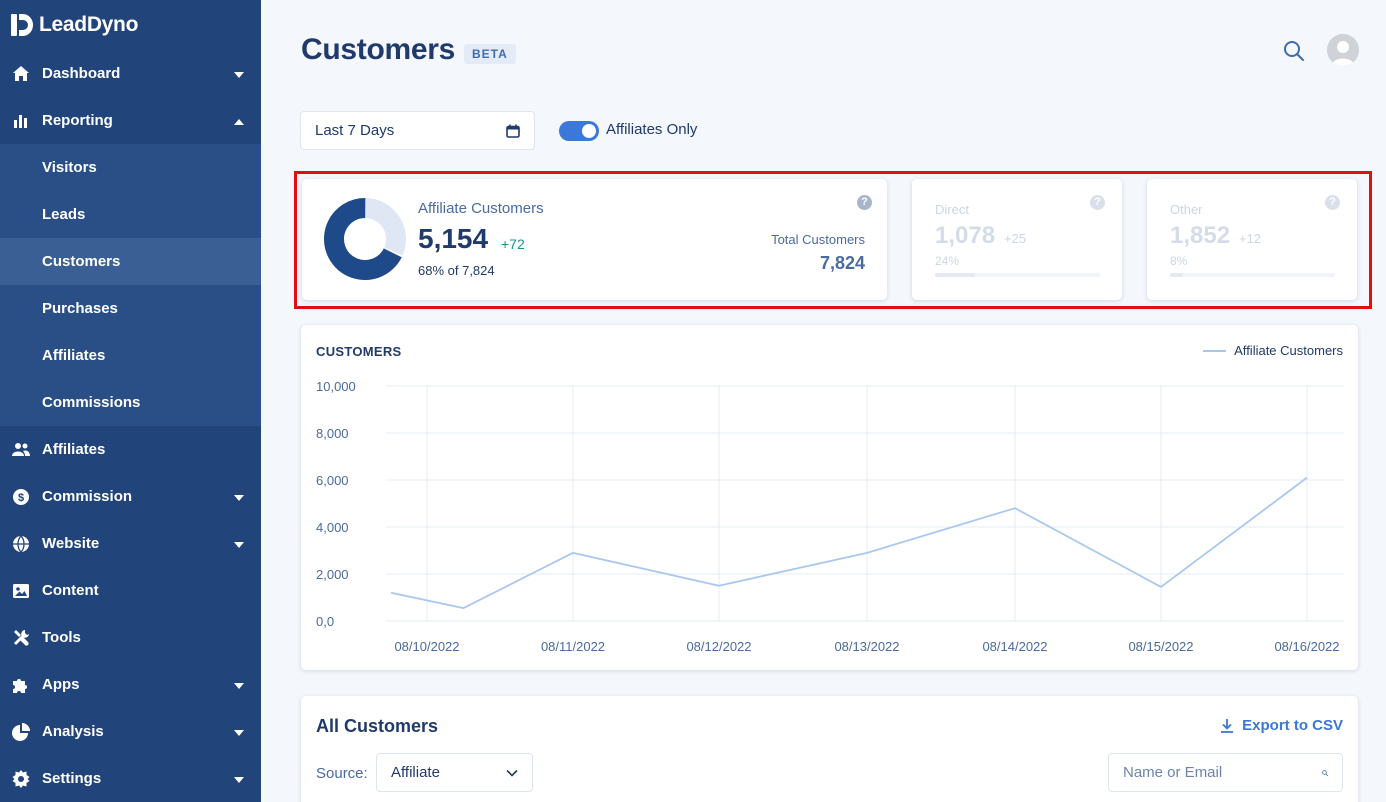 This screenshot has height=802, width=1386. What do you see at coordinates (332, 433) in the screenshot?
I see `y-tick-label: 8,000` at bounding box center [332, 433].